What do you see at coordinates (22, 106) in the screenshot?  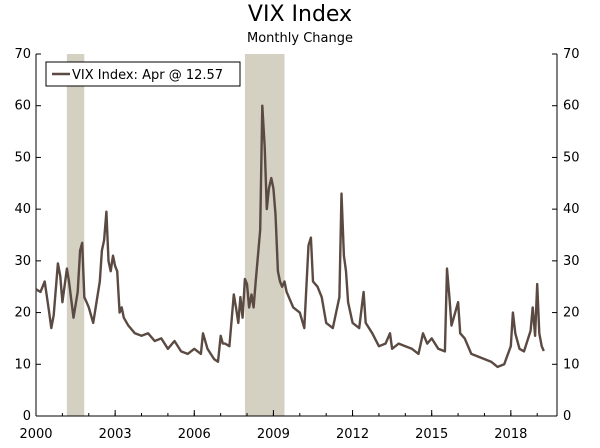 I see `y-tick-label-left: 60` at bounding box center [22, 106].